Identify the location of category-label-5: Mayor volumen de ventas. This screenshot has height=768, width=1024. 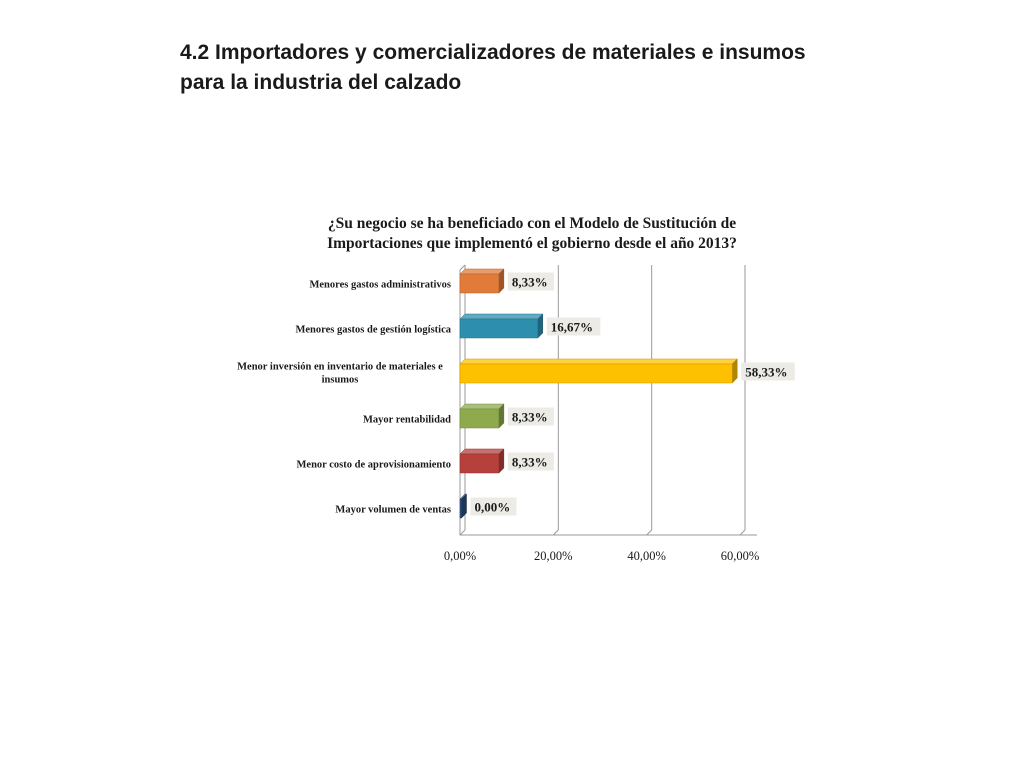
(393, 510).